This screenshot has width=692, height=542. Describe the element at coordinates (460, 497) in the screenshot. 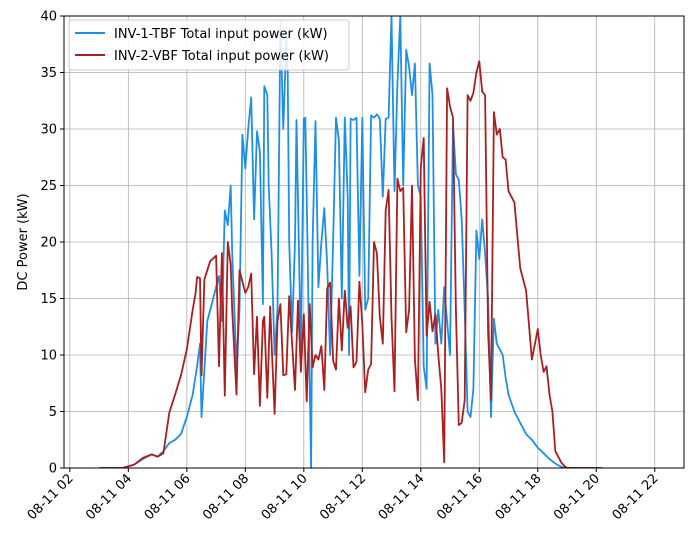

I see `x-tick-label: 08-11 16` at that location.